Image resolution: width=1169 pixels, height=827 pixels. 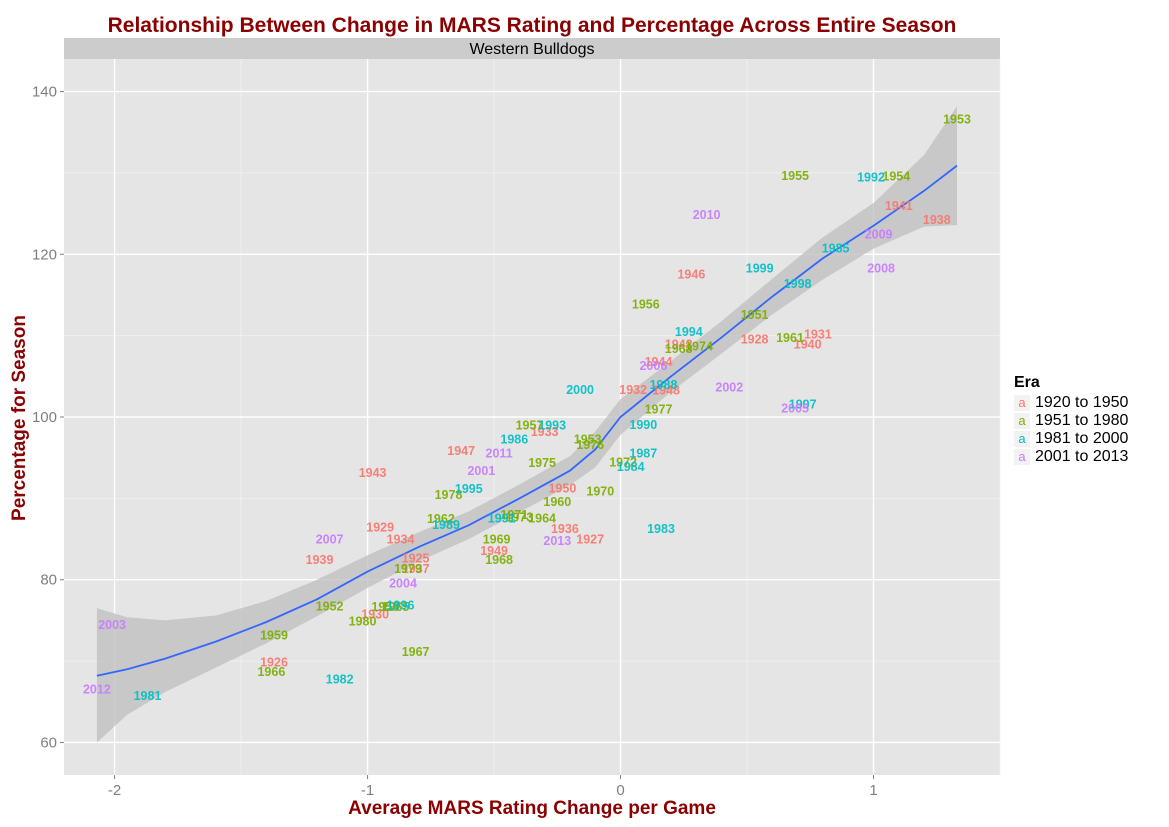 What do you see at coordinates (600, 492) in the screenshot?
I see `data-point-label: 1970` at bounding box center [600, 492].